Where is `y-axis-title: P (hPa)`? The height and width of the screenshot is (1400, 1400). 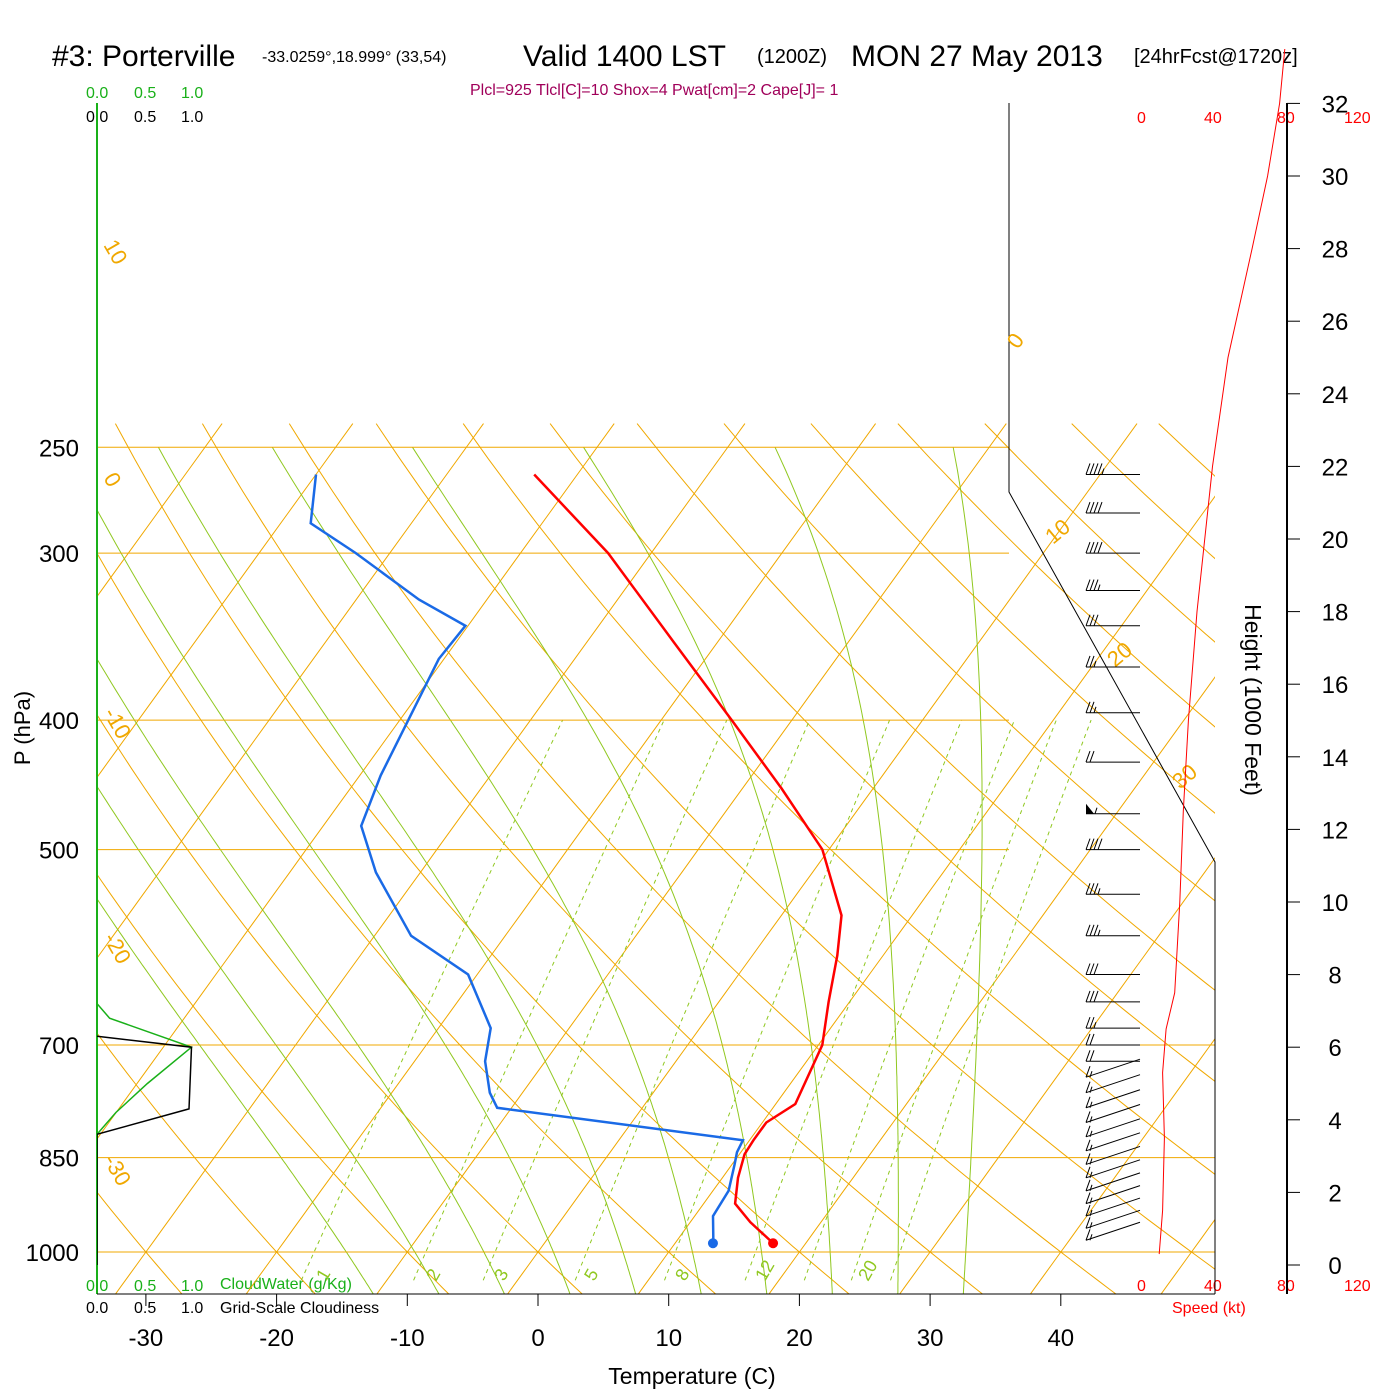
y-axis-title: P (hPa) is located at coordinates (22, 728).